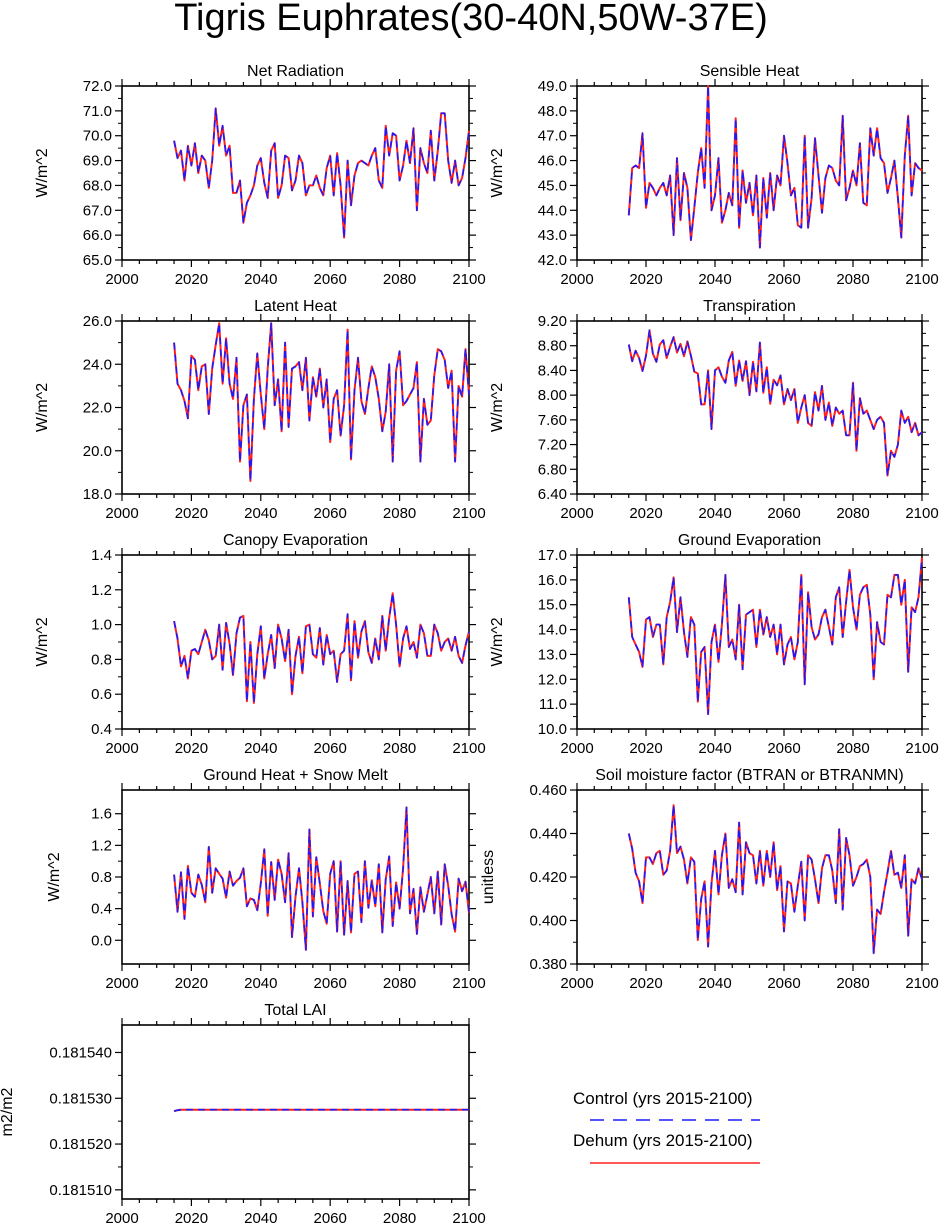  What do you see at coordinates (97, 185) in the screenshot?
I see `y-tick-label: 68.0` at bounding box center [97, 185].